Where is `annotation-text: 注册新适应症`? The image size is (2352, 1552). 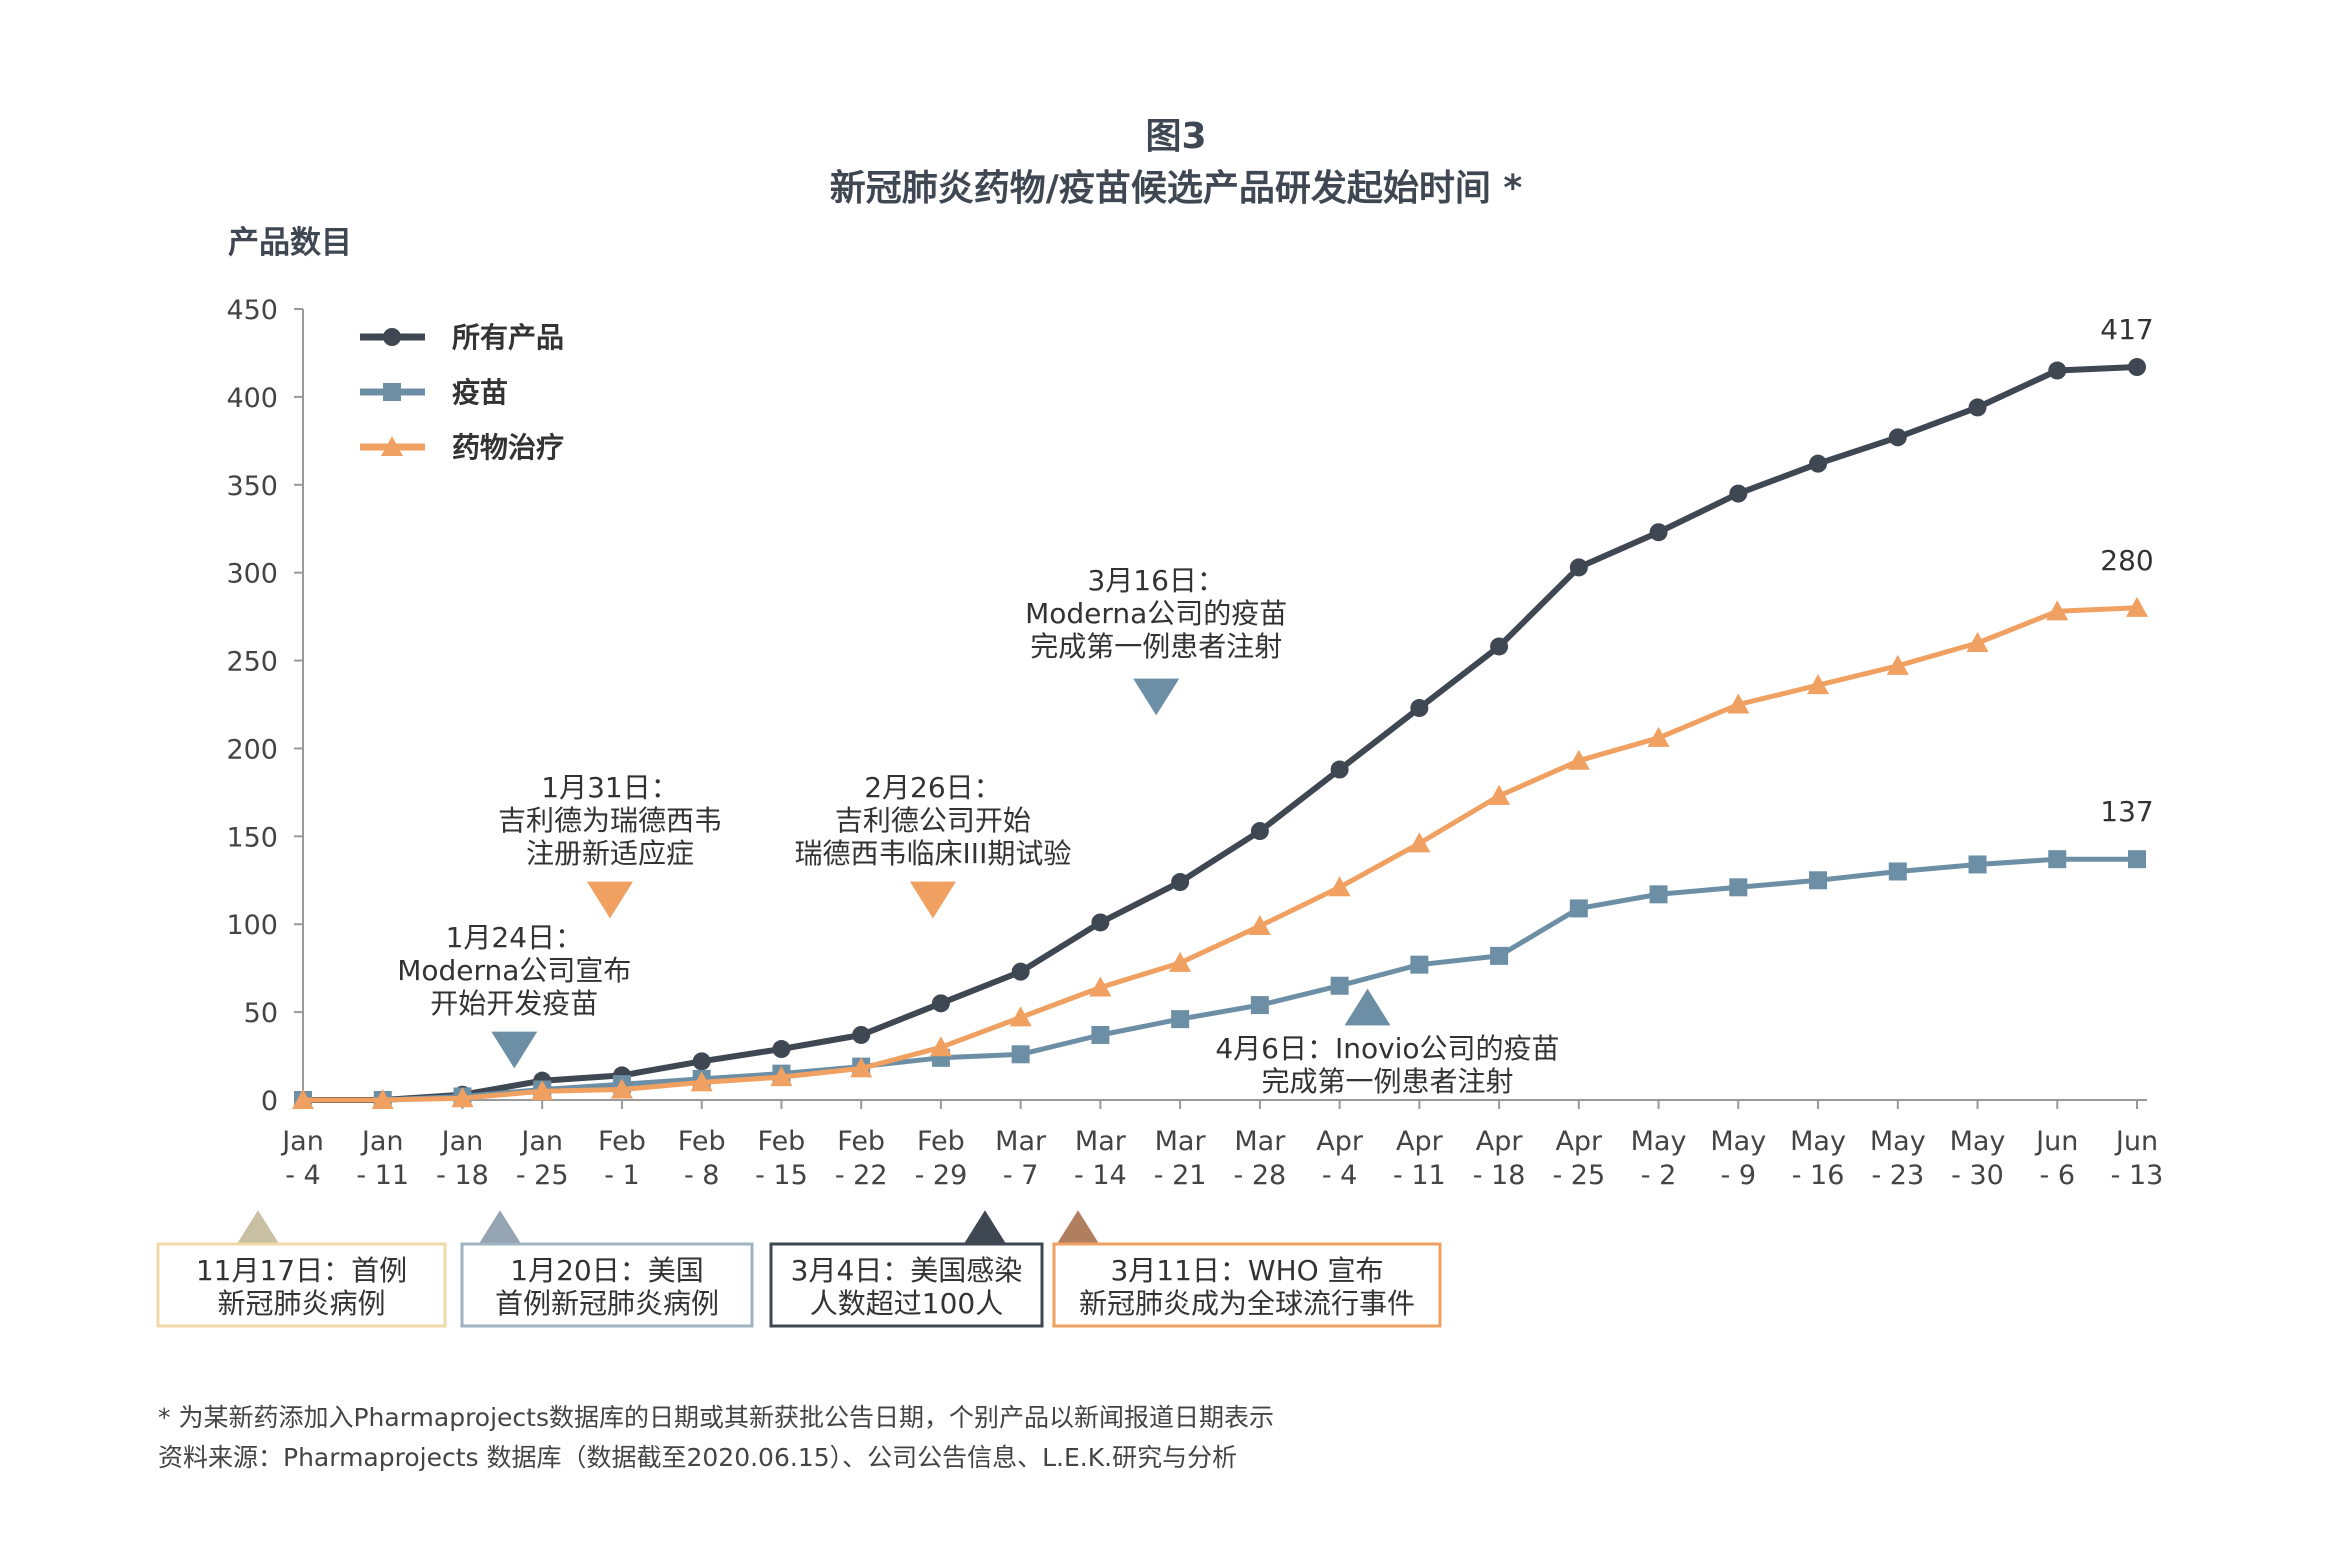
annotation-text: 注册新适应症 is located at coordinates (610, 853).